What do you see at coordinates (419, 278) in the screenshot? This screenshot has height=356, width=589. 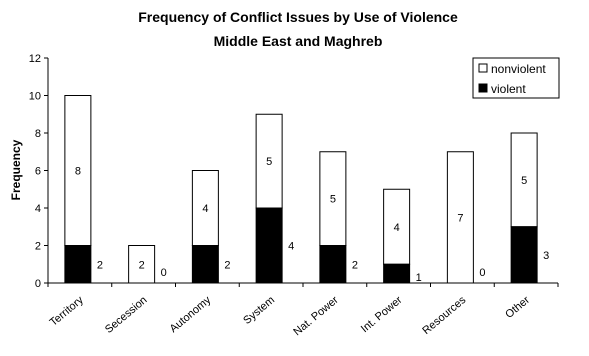 I see `data-label-violent: 1` at bounding box center [419, 278].